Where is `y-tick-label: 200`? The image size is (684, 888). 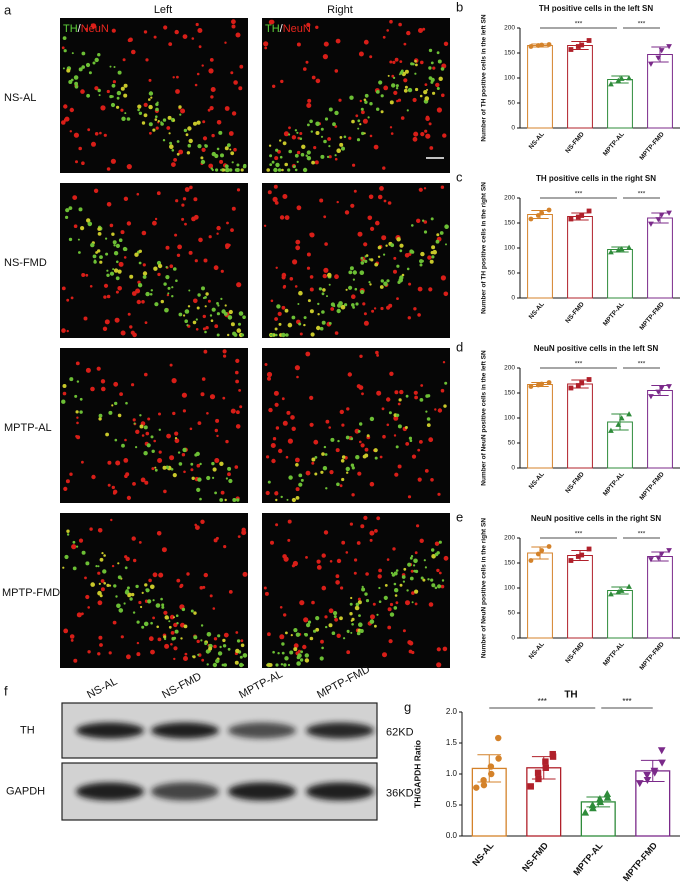 y-tick-label: 200 is located at coordinates (509, 28).